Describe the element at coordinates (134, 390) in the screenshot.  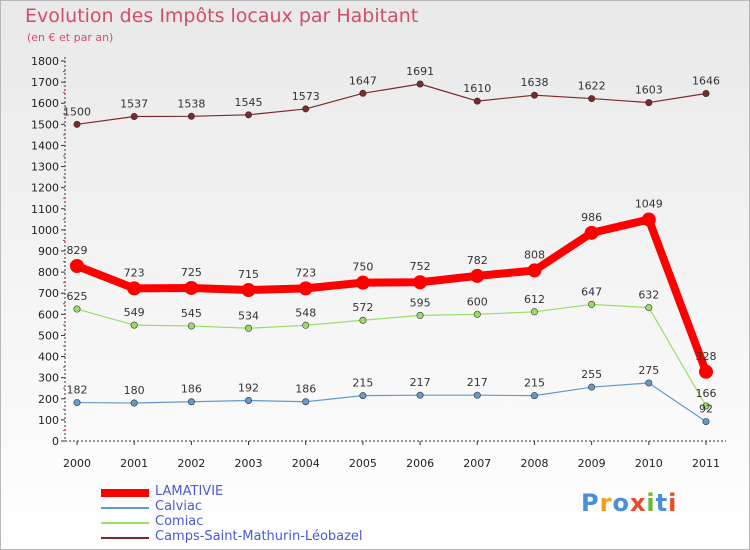
I see `data-label: 180` at that location.